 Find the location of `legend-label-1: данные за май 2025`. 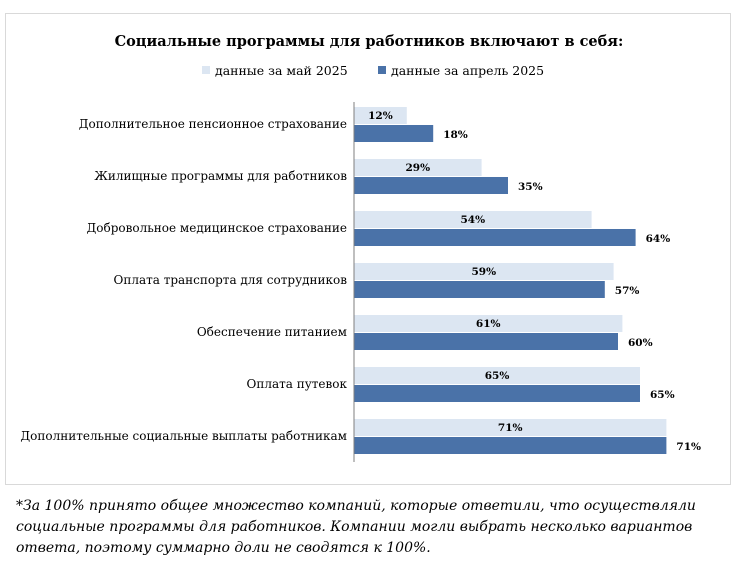

legend-label-1: данные за май 2025 is located at coordinates (281, 70).